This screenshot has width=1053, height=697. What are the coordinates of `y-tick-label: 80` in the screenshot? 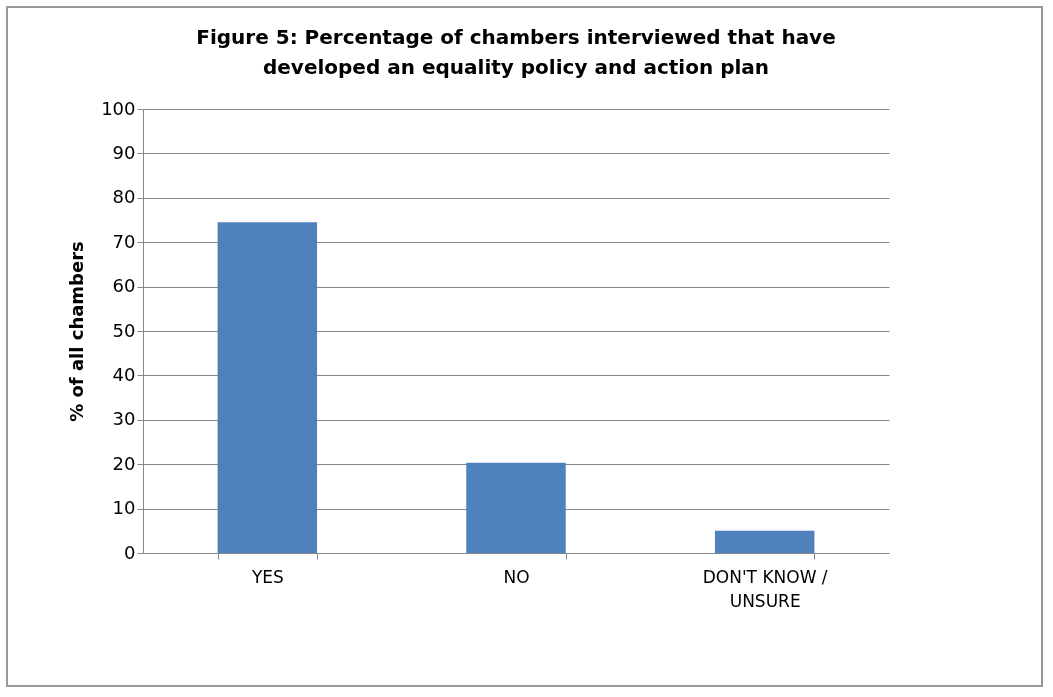 It's located at (124, 197).